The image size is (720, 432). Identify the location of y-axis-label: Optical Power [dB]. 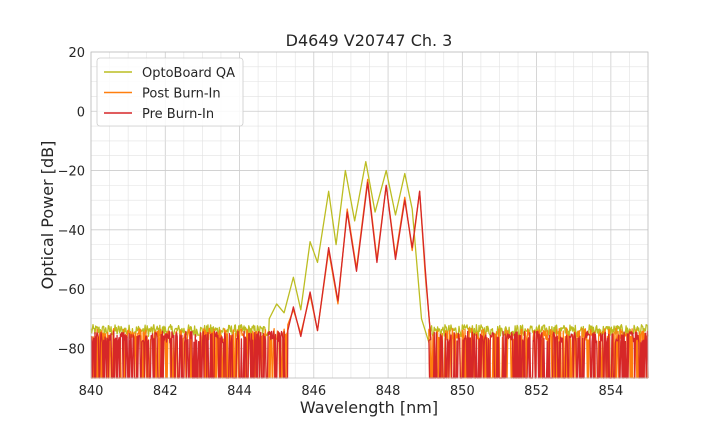
(47, 215).